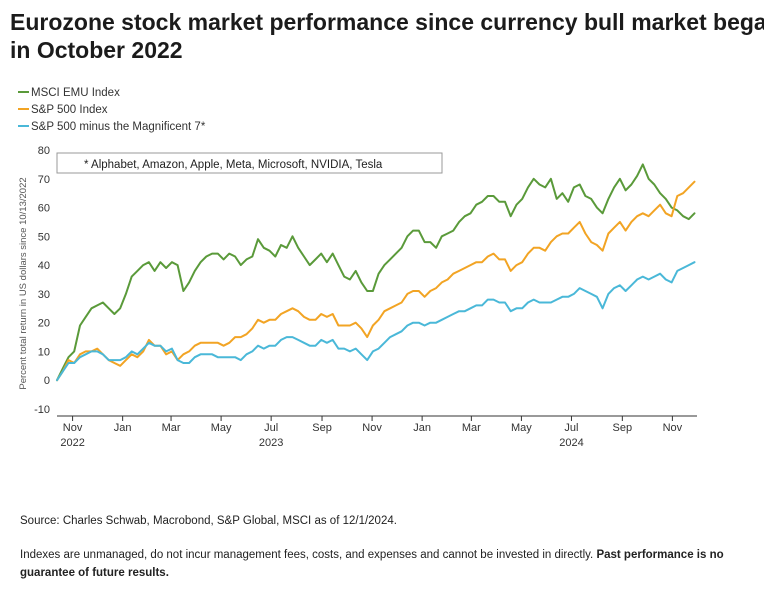  I want to click on y-tick-label: 30, so click(44, 295).